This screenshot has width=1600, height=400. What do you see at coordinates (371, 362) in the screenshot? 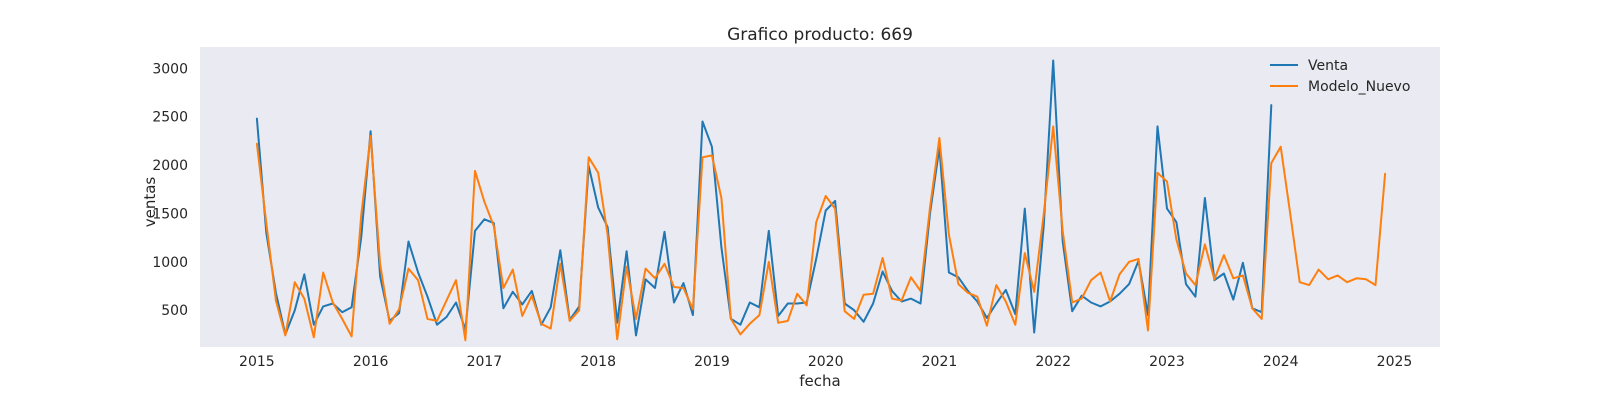
I see `x-tick-label: 2016` at bounding box center [371, 362].